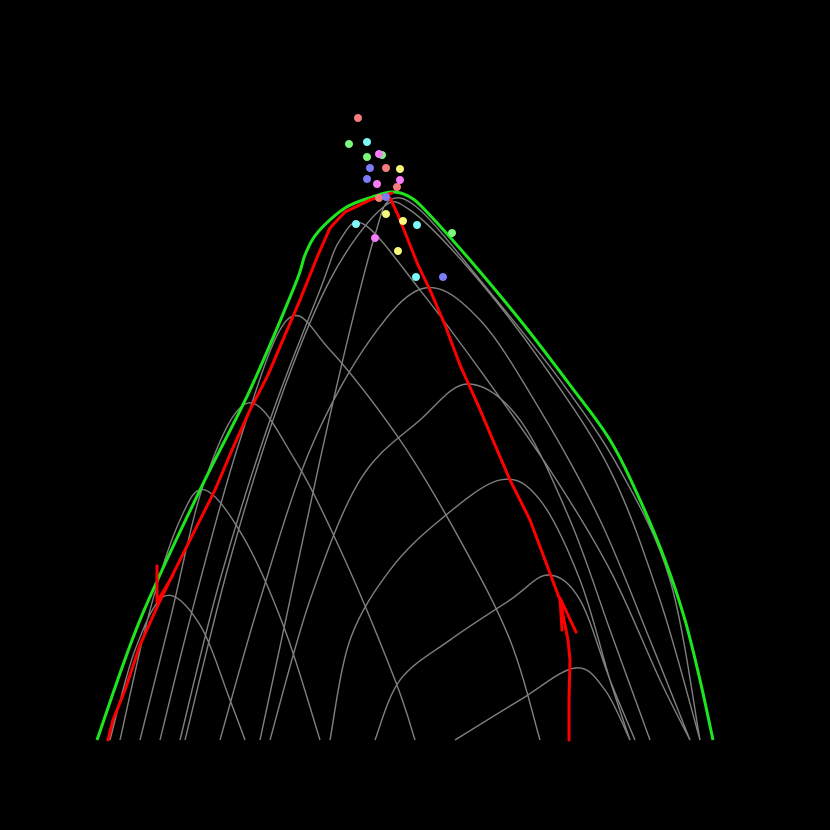 The height and width of the screenshot is (830, 830). Describe the element at coordinates (400, 197) in the screenshot. I see `scatter-points` at that location.